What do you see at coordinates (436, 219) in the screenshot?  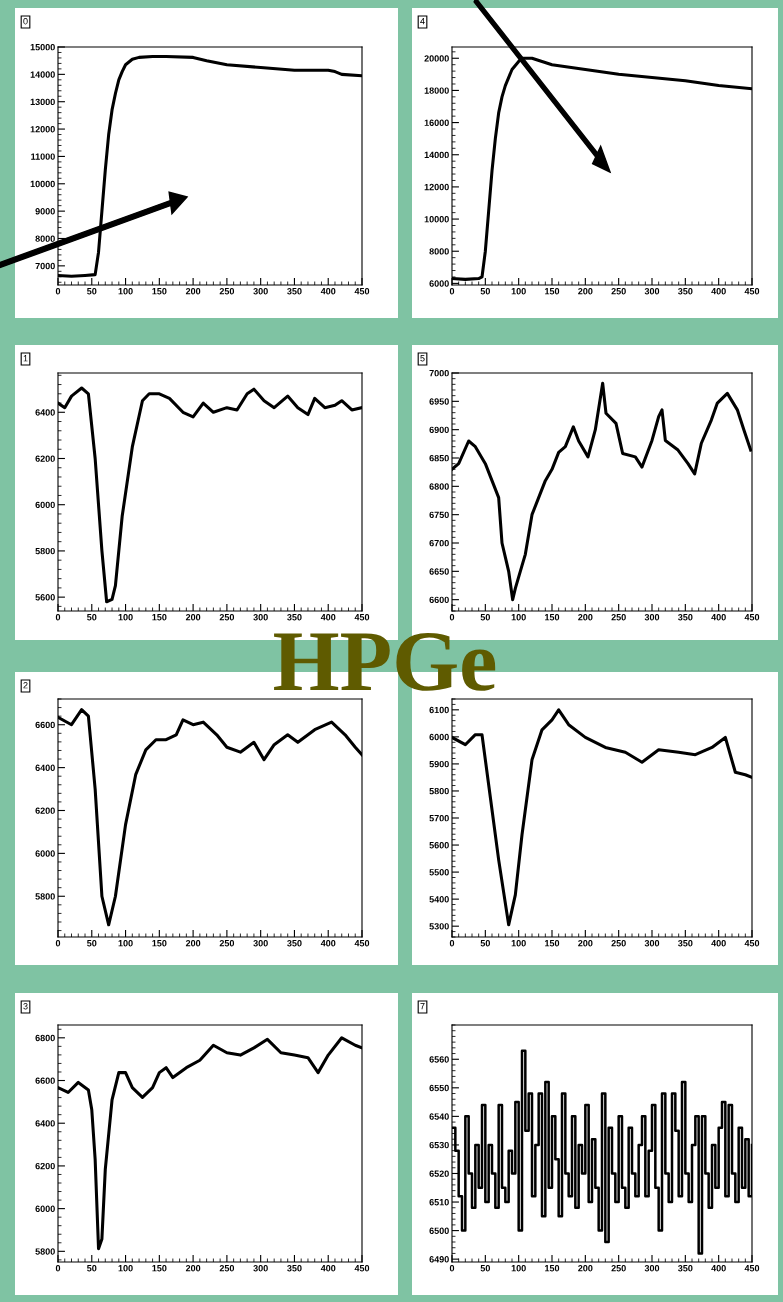 I see `y-tick-label: 10000` at bounding box center [436, 219].